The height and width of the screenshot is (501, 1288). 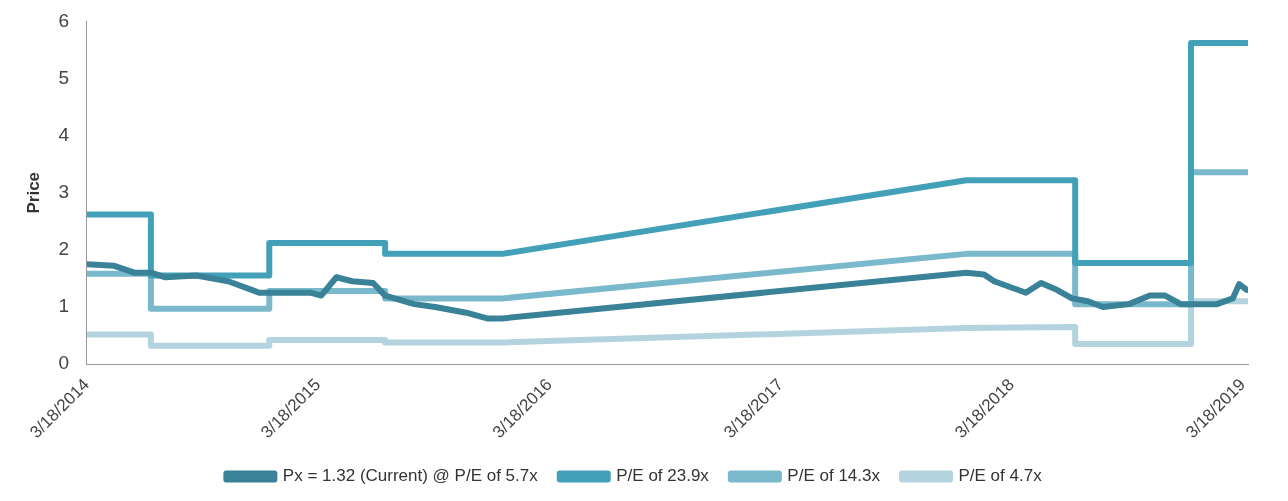 I want to click on y-axis-title: Price, so click(x=33, y=192).